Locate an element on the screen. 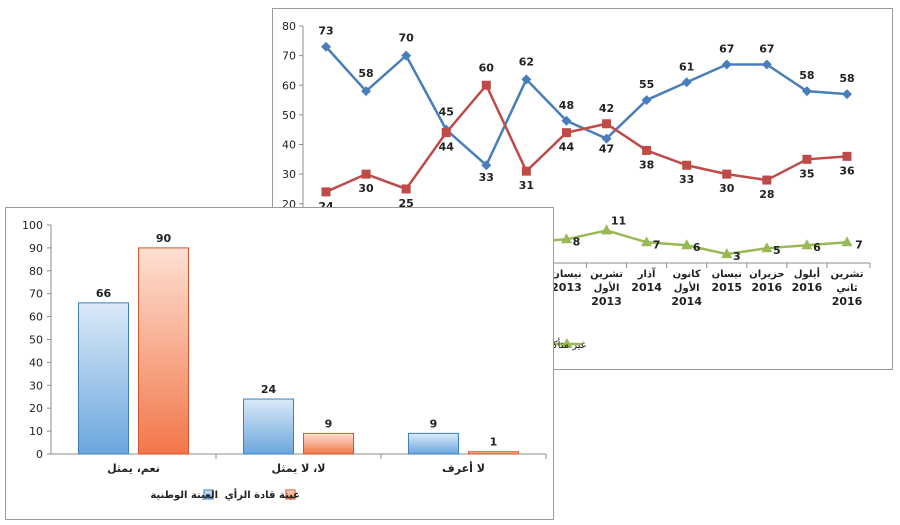 Image resolution: width=900 pixels, height=525 pixels. data-label: 11 is located at coordinates (618, 220).